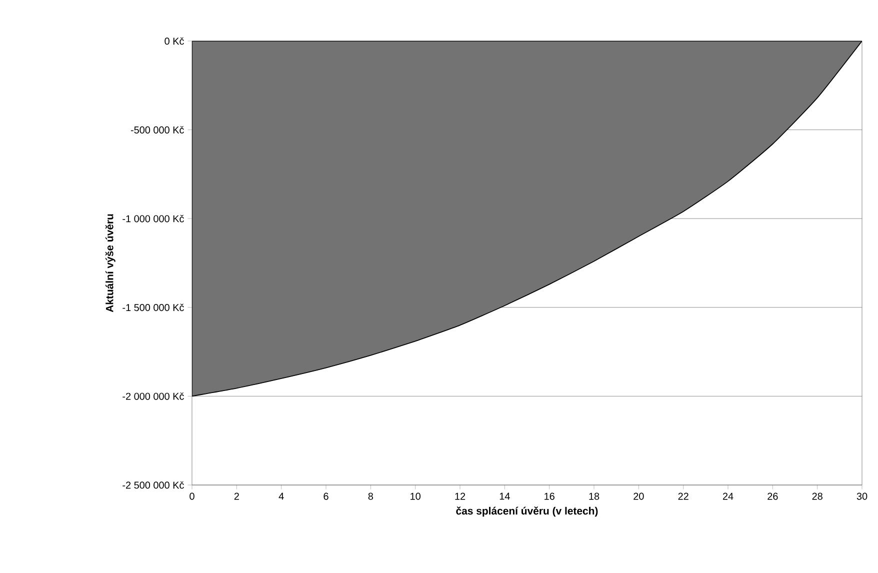  Describe the element at coordinates (549, 496) in the screenshot. I see `x-tick-label: 16` at that location.